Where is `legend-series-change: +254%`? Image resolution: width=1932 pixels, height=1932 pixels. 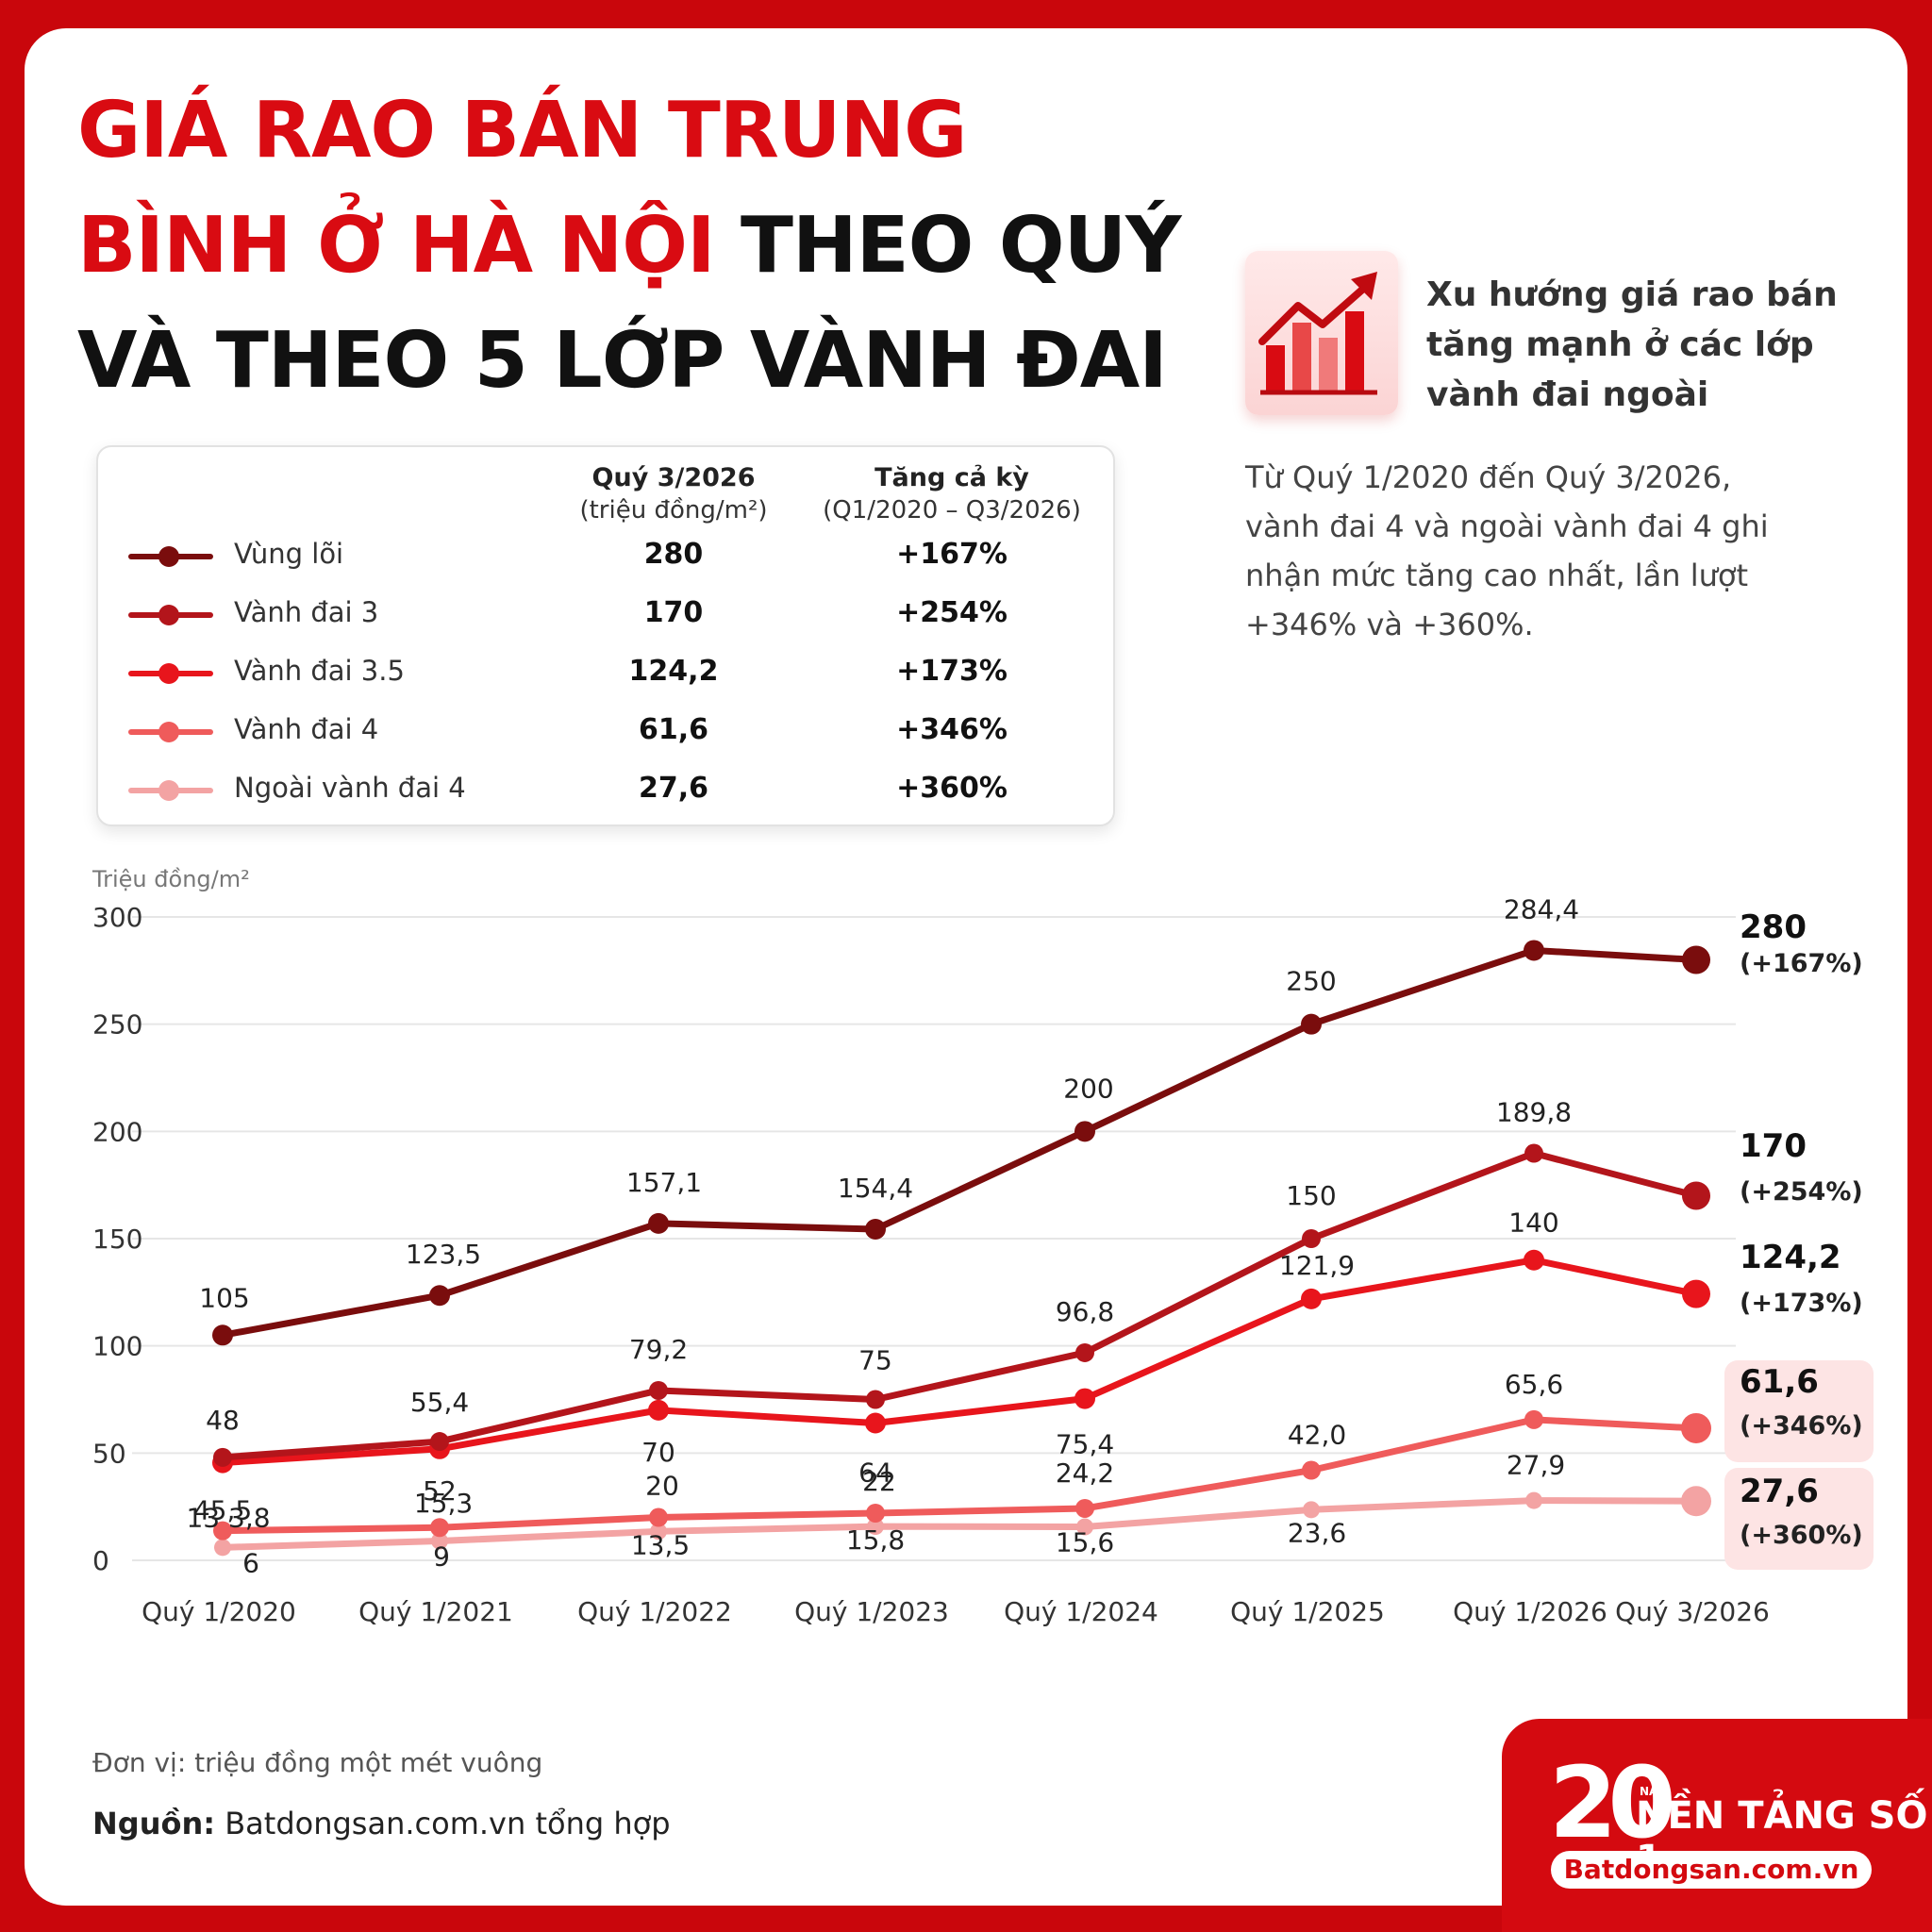
legend-series-change: +254% is located at coordinates (952, 612).